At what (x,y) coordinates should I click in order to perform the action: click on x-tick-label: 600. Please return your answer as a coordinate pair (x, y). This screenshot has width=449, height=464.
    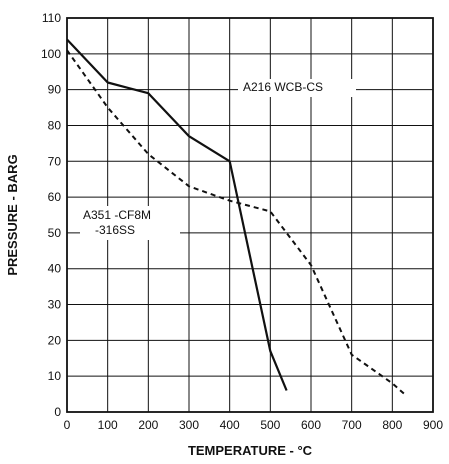
    Looking at the image, I should click on (311, 425).